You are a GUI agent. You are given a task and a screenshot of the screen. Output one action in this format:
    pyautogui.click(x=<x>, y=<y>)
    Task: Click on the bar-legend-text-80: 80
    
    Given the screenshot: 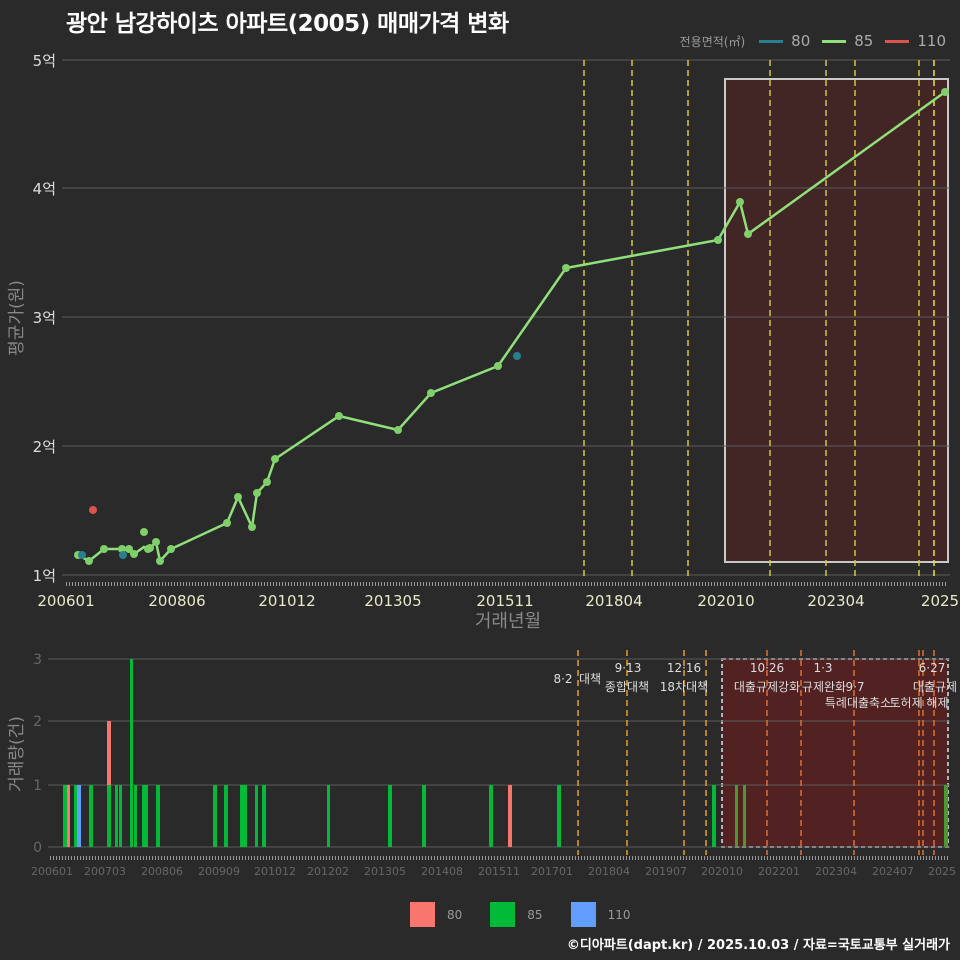 What is the action you would take?
    pyautogui.click(x=455, y=914)
    